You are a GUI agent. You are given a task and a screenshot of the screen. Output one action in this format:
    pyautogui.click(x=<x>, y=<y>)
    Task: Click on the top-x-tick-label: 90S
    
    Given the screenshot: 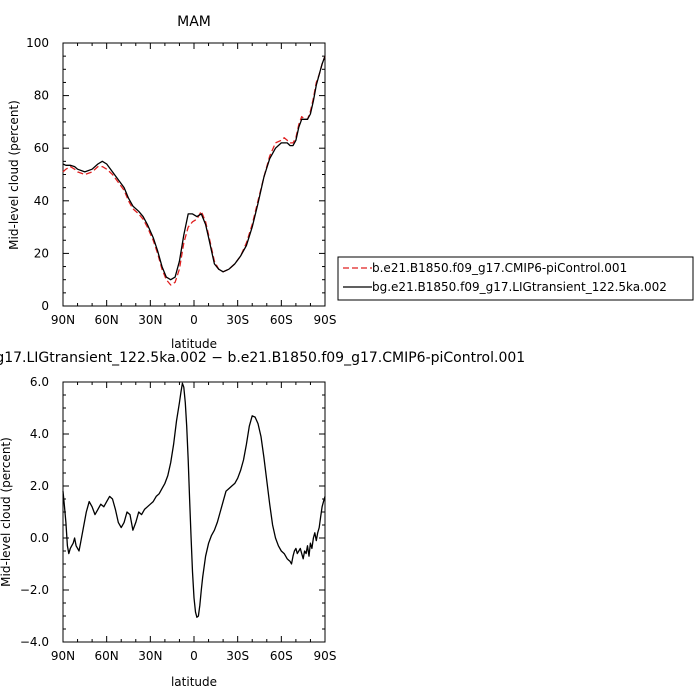 What is the action you would take?
    pyautogui.click(x=325, y=320)
    